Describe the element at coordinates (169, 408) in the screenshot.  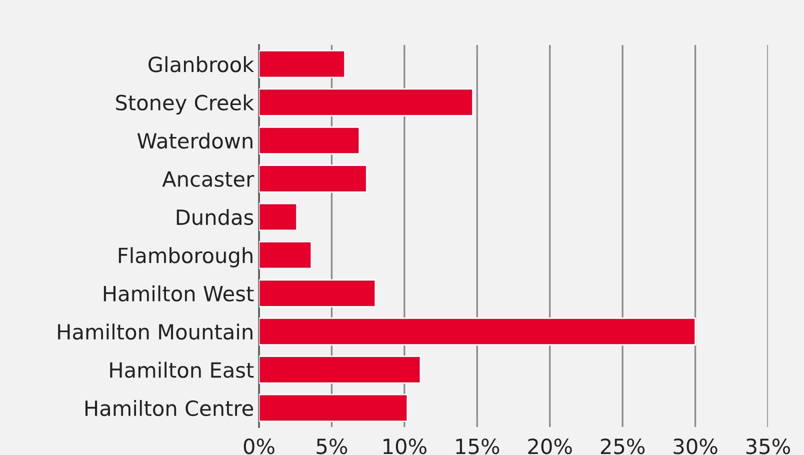
I see `y-tick-label: Hamilton Centre` at that location.